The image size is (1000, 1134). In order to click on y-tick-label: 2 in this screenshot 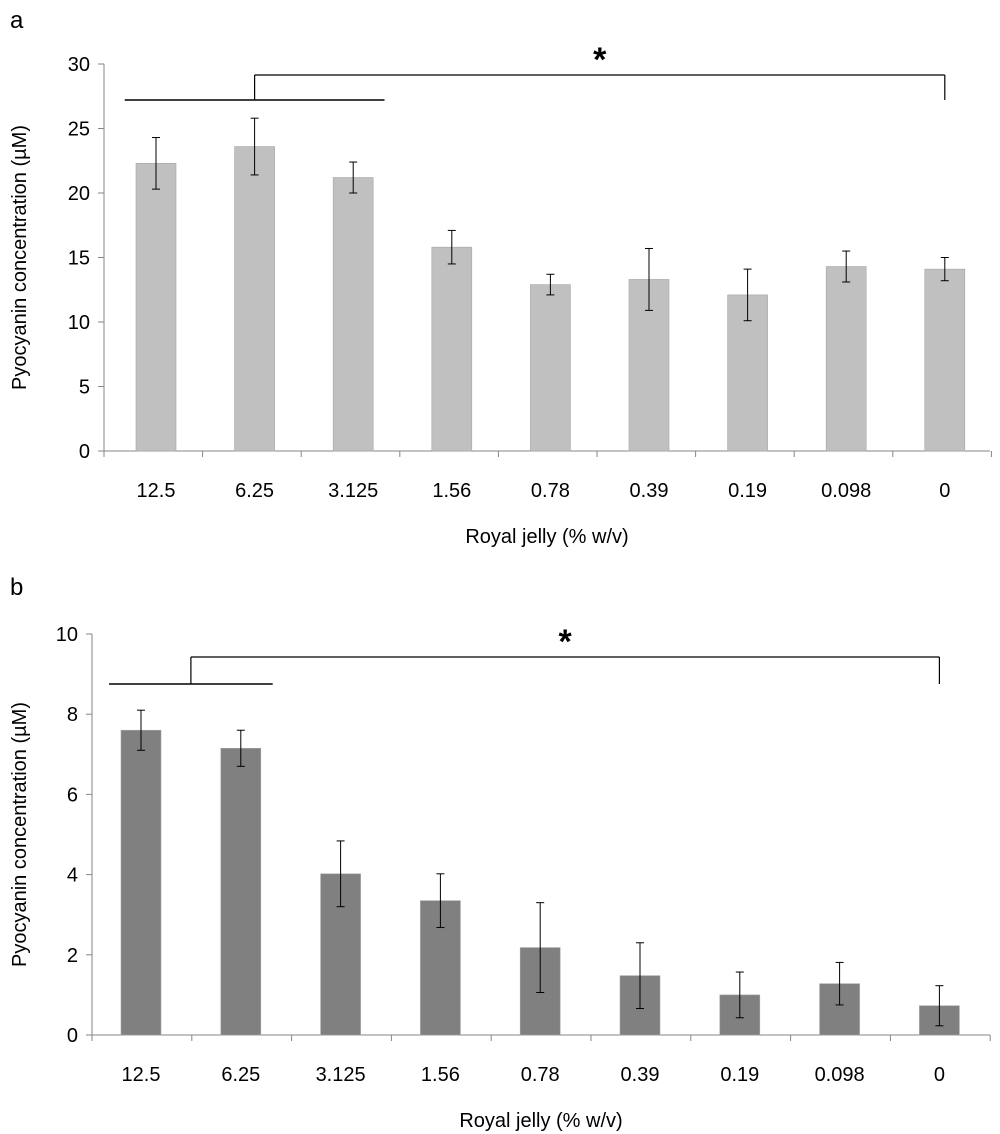, I will do `click(72, 956)`.